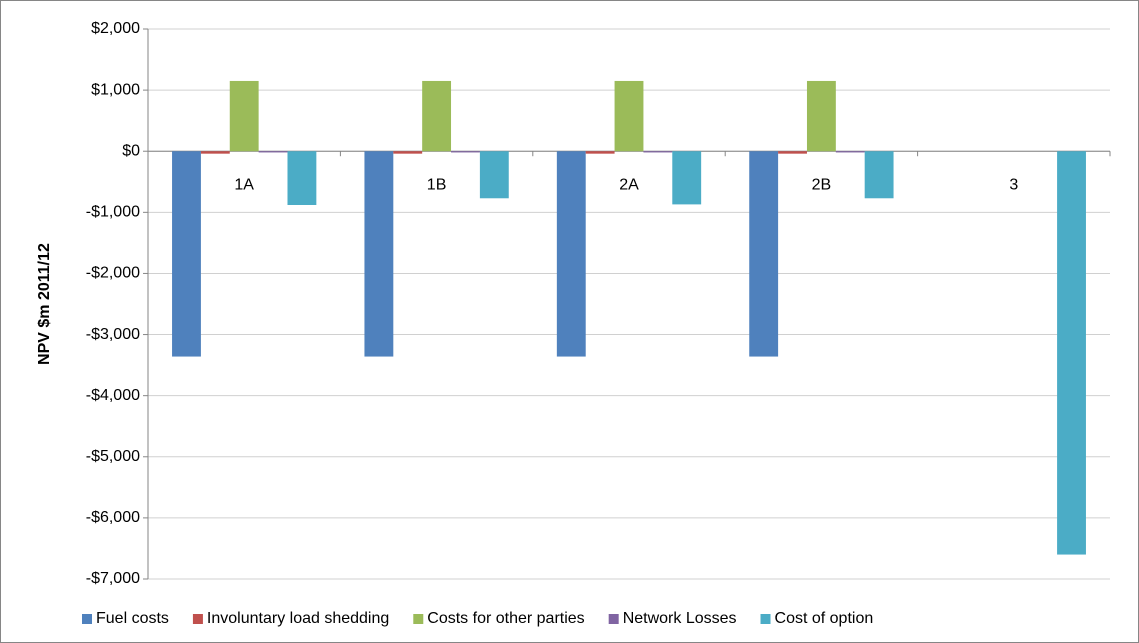  Describe the element at coordinates (115, 89) in the screenshot. I see `y-tick-label: $1,000` at that location.